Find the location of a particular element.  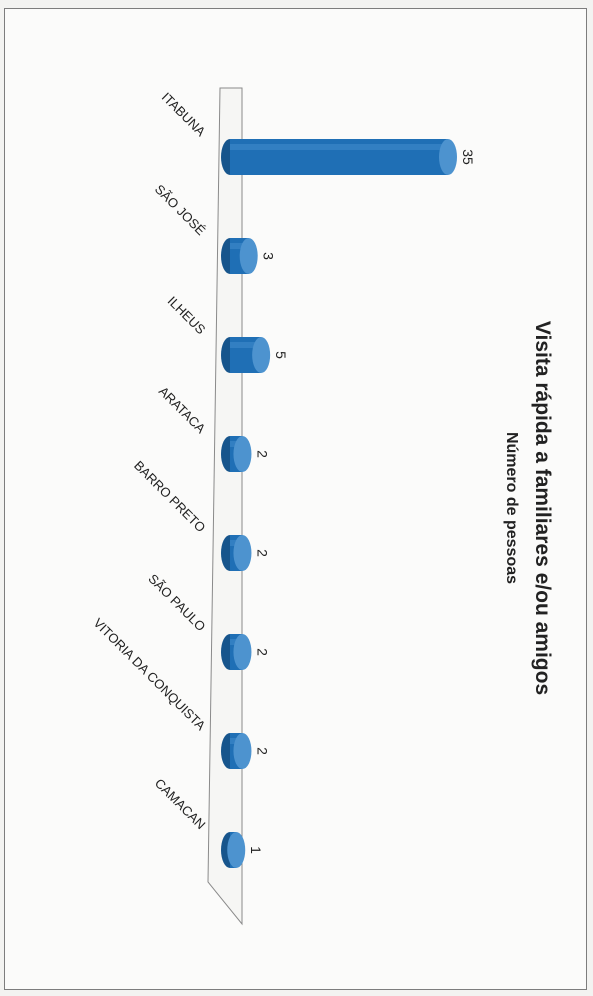

bar-camacan is located at coordinates (233, 850).